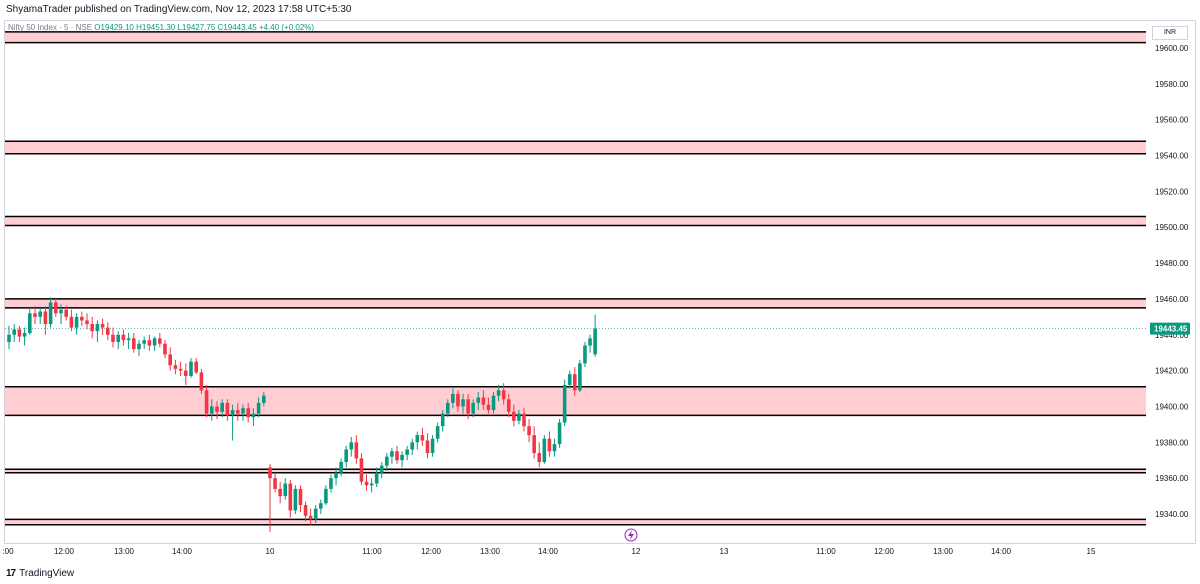 The height and width of the screenshot is (584, 1200). What do you see at coordinates (286, 27) in the screenshot?
I see `legend-change: +4.40 (+0.02%)` at bounding box center [286, 27].